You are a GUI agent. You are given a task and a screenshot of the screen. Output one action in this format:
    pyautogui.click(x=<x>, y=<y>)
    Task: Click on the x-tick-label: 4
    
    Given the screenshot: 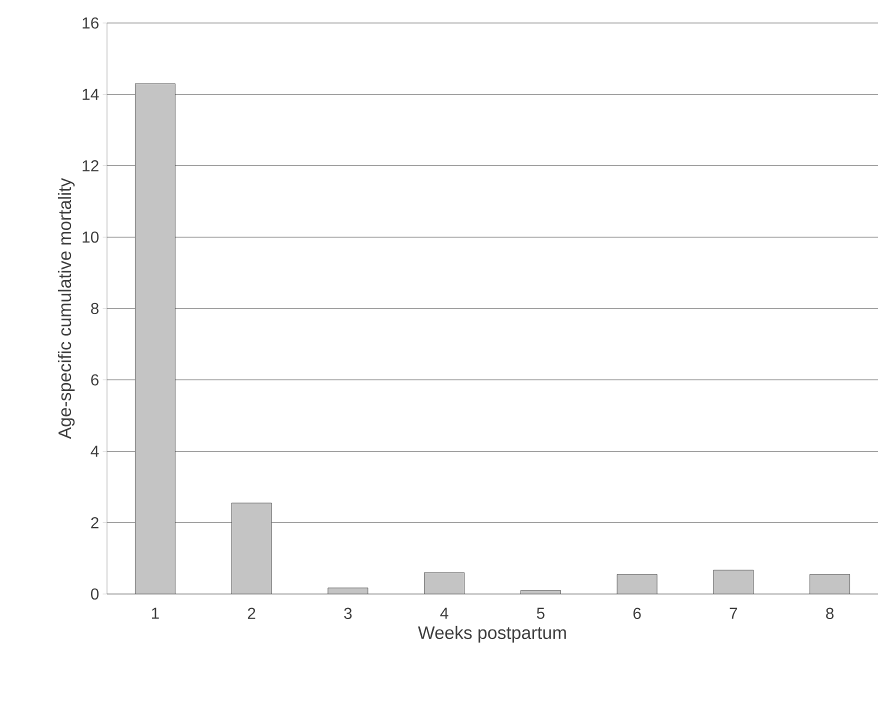 What is the action you would take?
    pyautogui.click(x=444, y=613)
    